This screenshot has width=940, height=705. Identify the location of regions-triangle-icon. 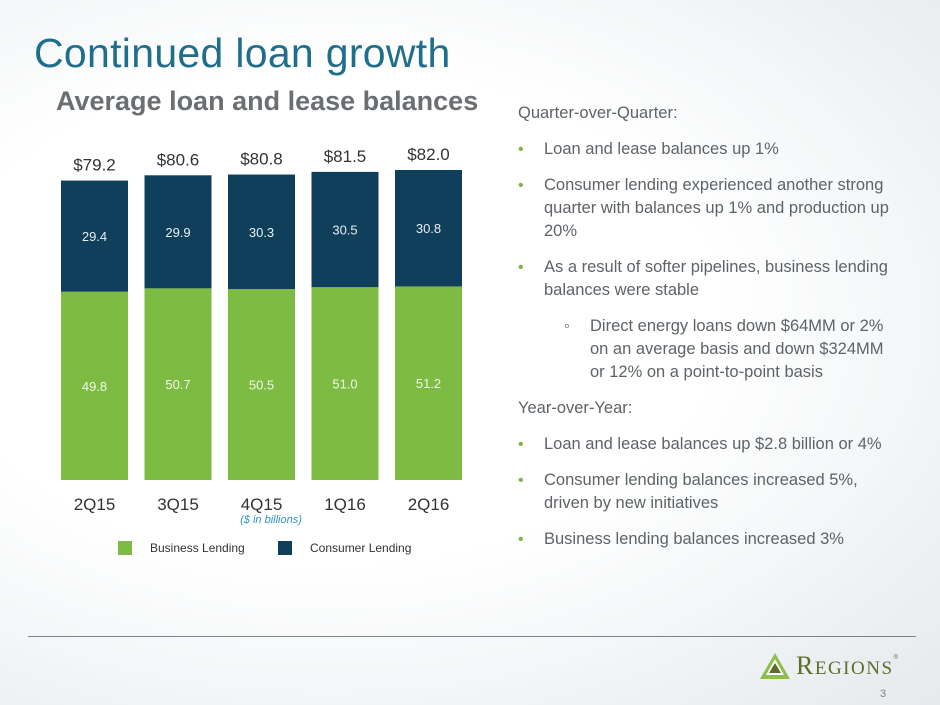
(775, 666).